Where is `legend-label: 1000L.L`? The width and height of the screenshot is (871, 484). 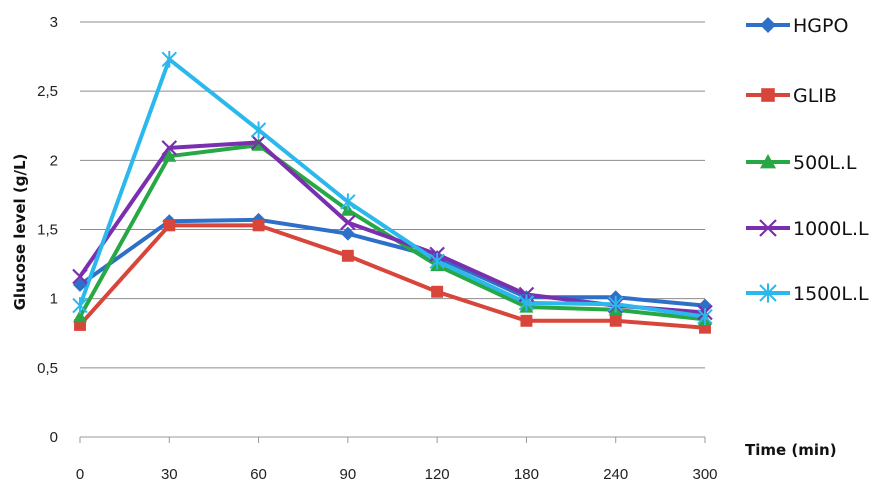 legend-label: 1000L.L is located at coordinates (831, 229).